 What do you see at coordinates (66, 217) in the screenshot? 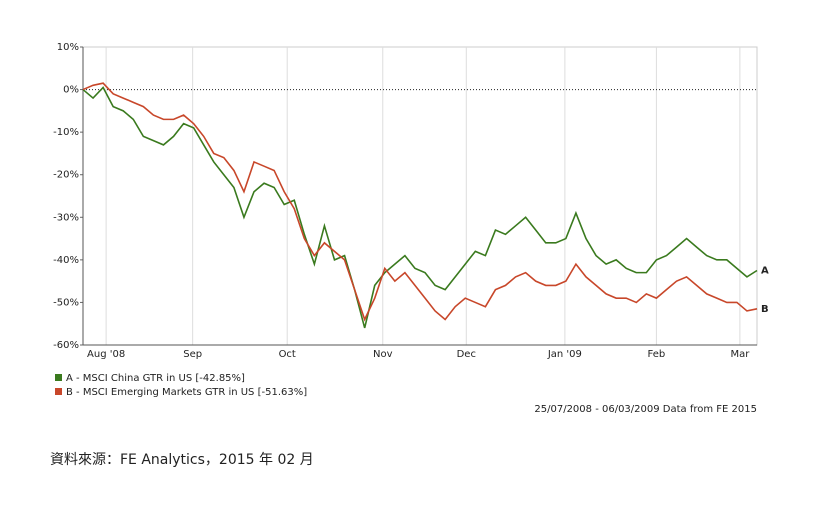
I see `y-tick-label: -30%` at bounding box center [66, 217].